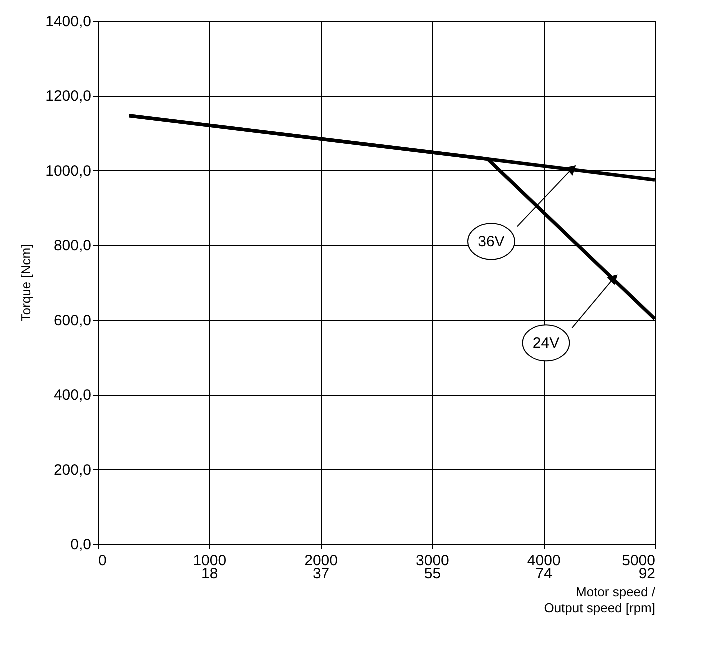 The height and width of the screenshot is (672, 726). I want to click on y-tick-label: 200,0, so click(73, 470).